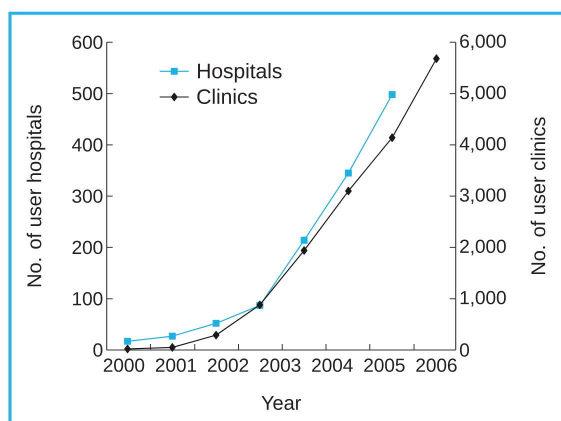 Image resolution: width=561 pixels, height=421 pixels. What do you see at coordinates (227, 96) in the screenshot?
I see `legend-label: Clinics` at bounding box center [227, 96].